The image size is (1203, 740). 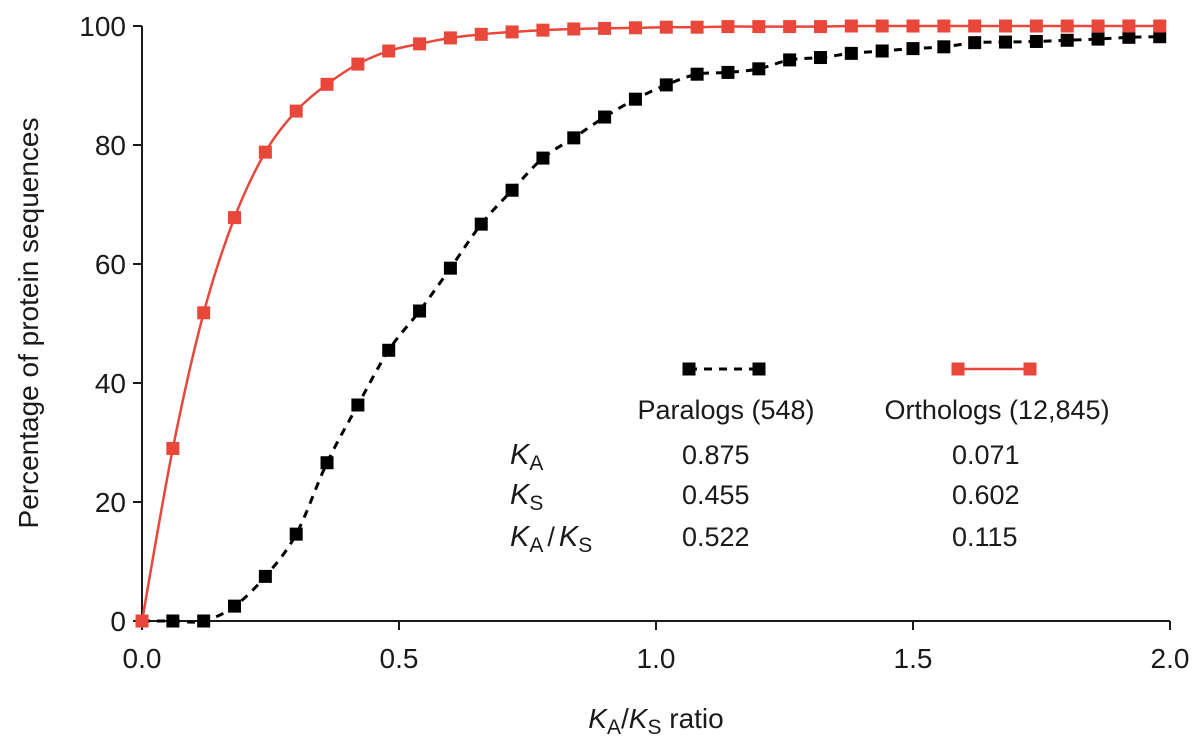 What do you see at coordinates (598, 718) in the screenshot?
I see `x-axis-title-k1: K` at bounding box center [598, 718].